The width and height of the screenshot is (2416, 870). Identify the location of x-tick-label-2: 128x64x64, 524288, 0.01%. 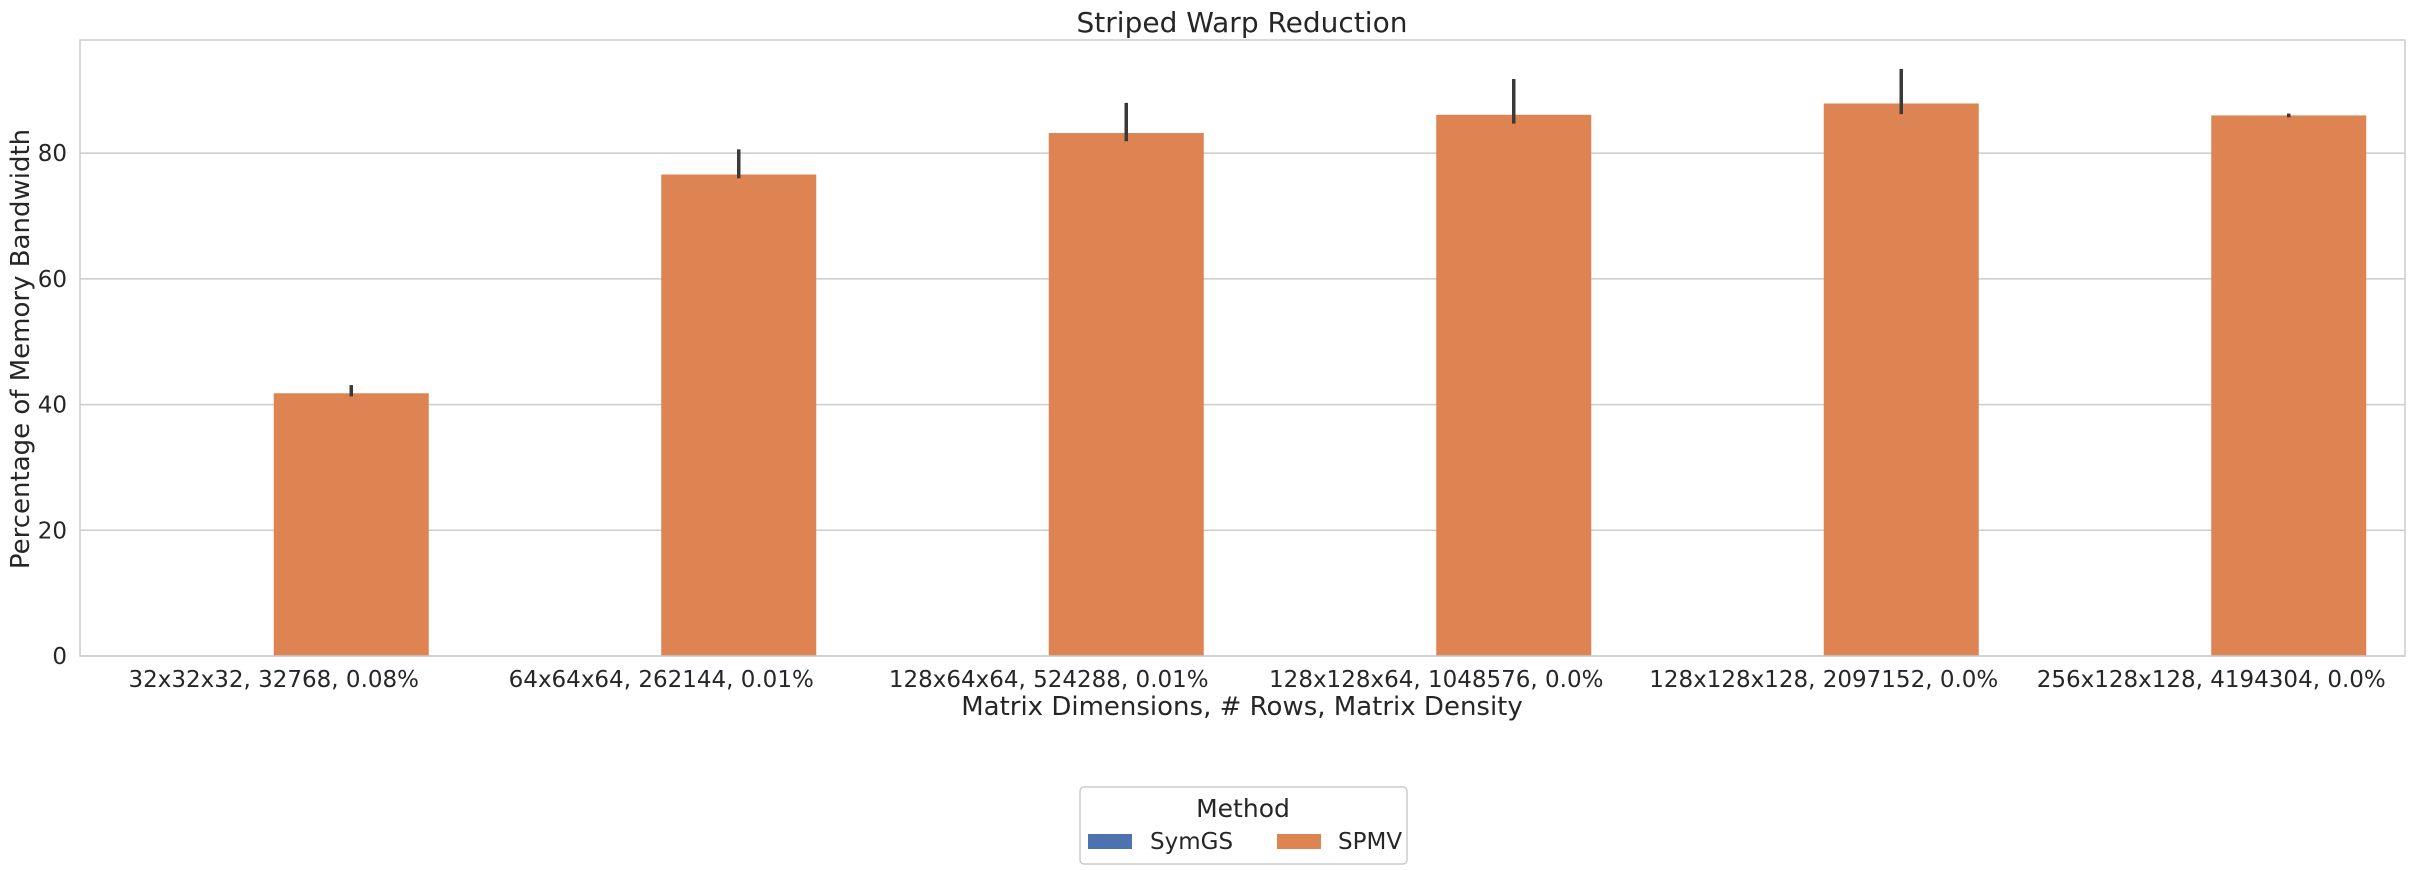
(1049, 680).